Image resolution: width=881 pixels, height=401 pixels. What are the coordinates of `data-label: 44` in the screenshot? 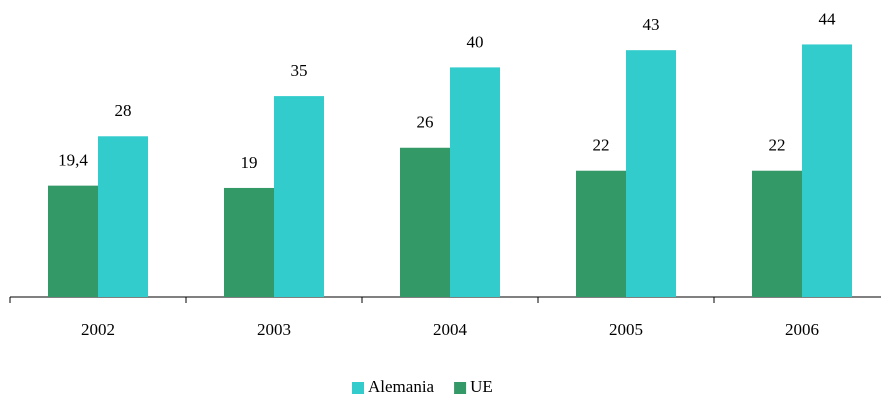 It's located at (828, 18).